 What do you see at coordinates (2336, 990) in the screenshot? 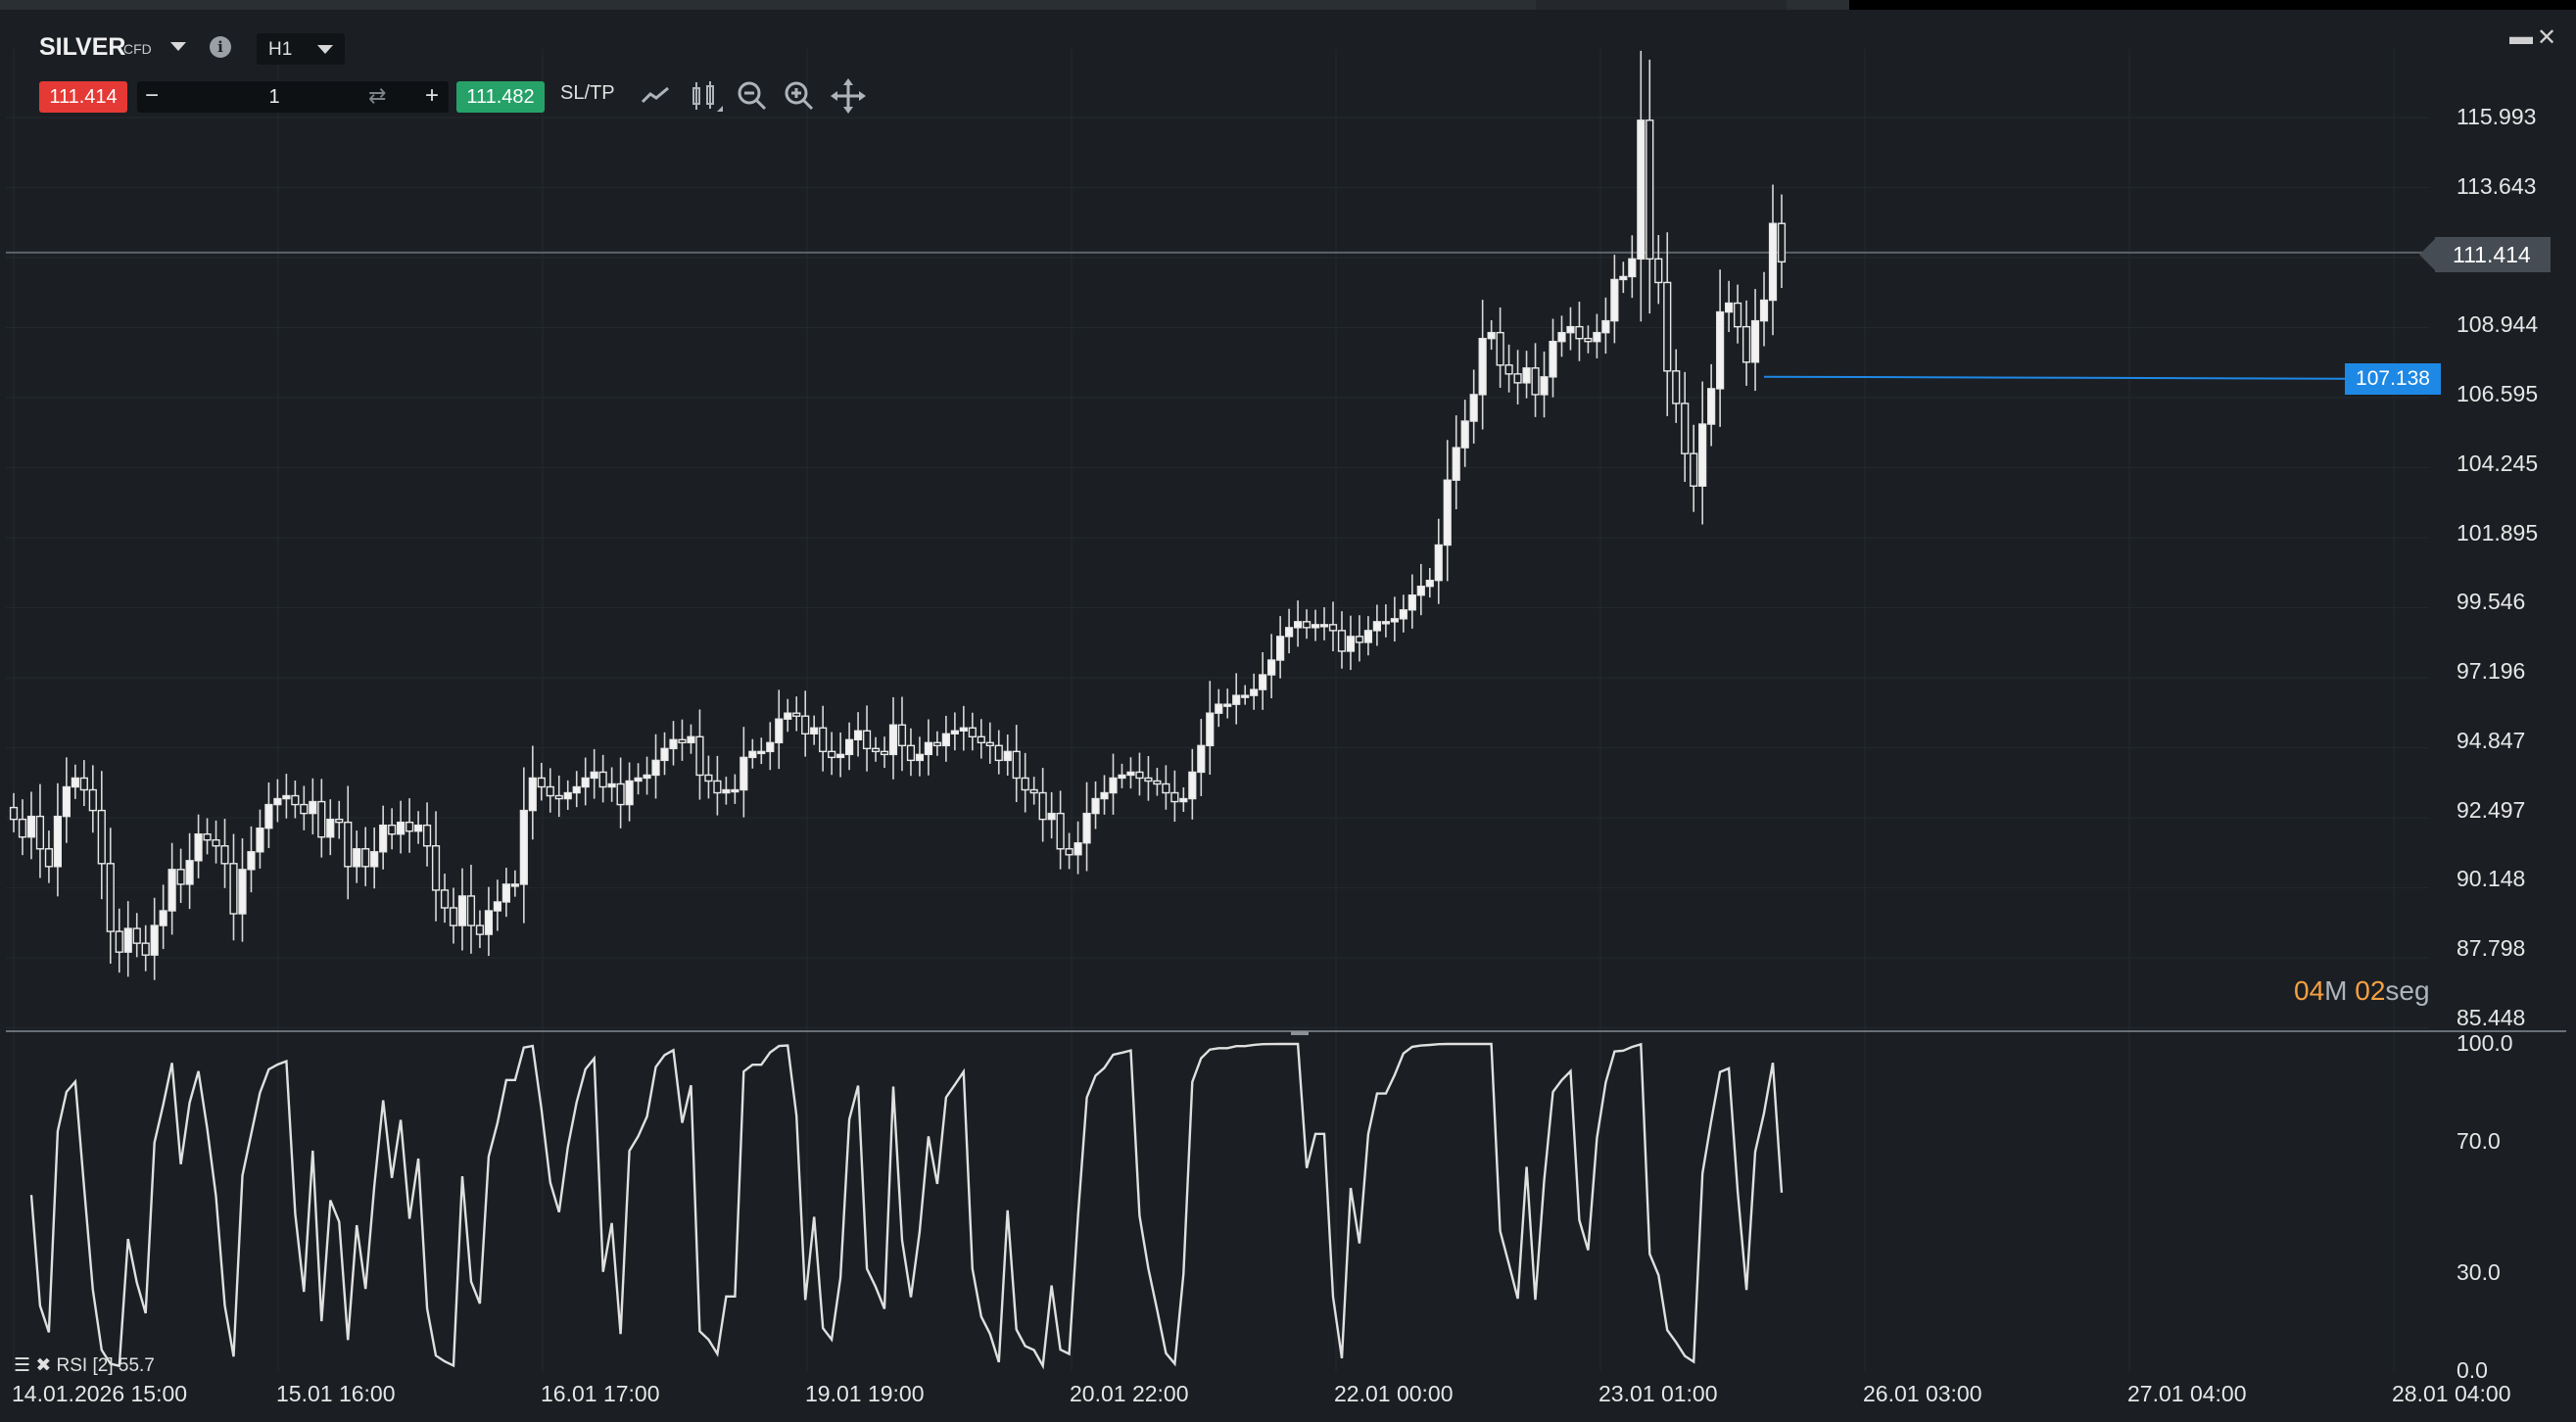
I see `countdown-minutes-unit: M` at bounding box center [2336, 990].